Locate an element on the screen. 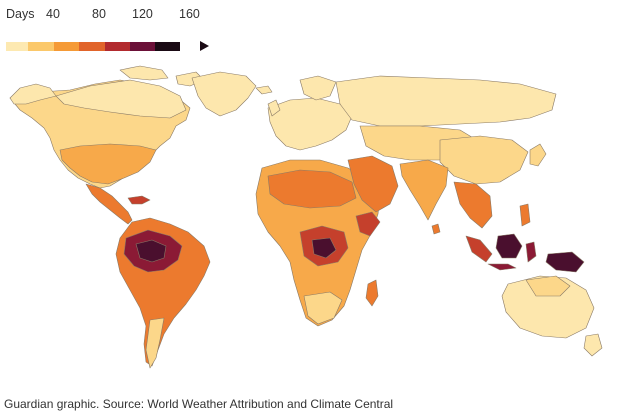  legend-tick-40: 40 is located at coordinates (53, 14).